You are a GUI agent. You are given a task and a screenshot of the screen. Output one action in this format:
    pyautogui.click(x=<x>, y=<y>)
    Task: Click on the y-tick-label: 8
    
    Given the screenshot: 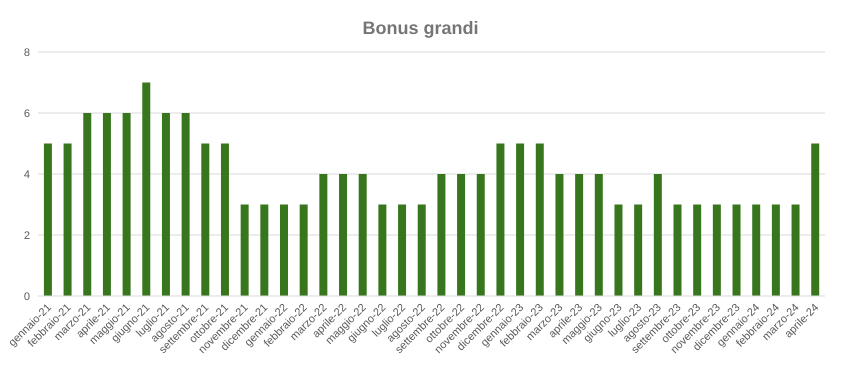 What is the action you would take?
    pyautogui.click(x=27, y=52)
    